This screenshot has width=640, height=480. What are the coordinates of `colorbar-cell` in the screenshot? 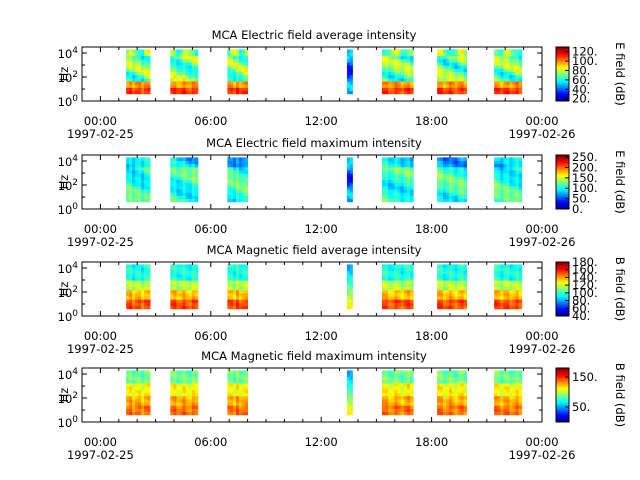 It's located at (562, 369).